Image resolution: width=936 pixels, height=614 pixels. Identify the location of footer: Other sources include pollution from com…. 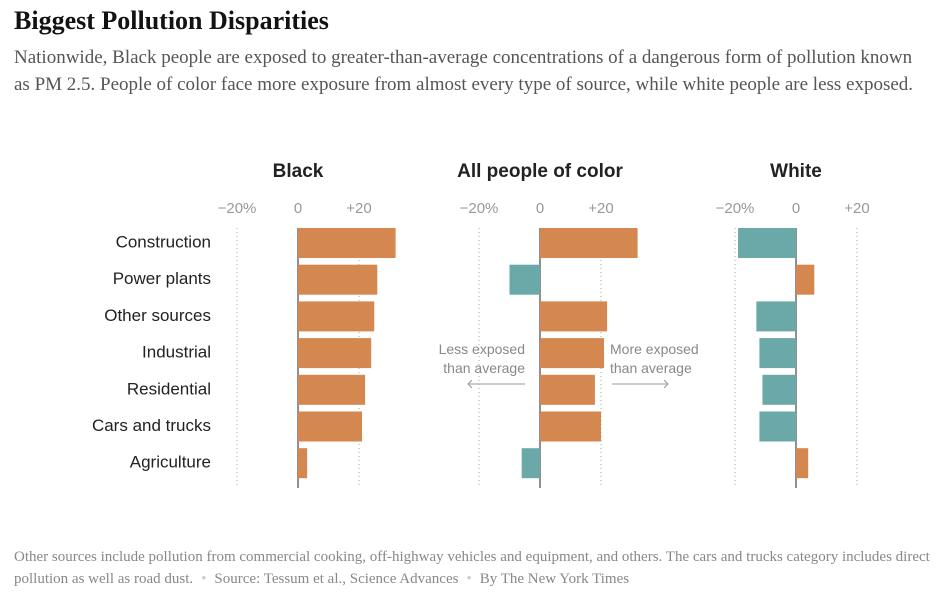
(472, 568).